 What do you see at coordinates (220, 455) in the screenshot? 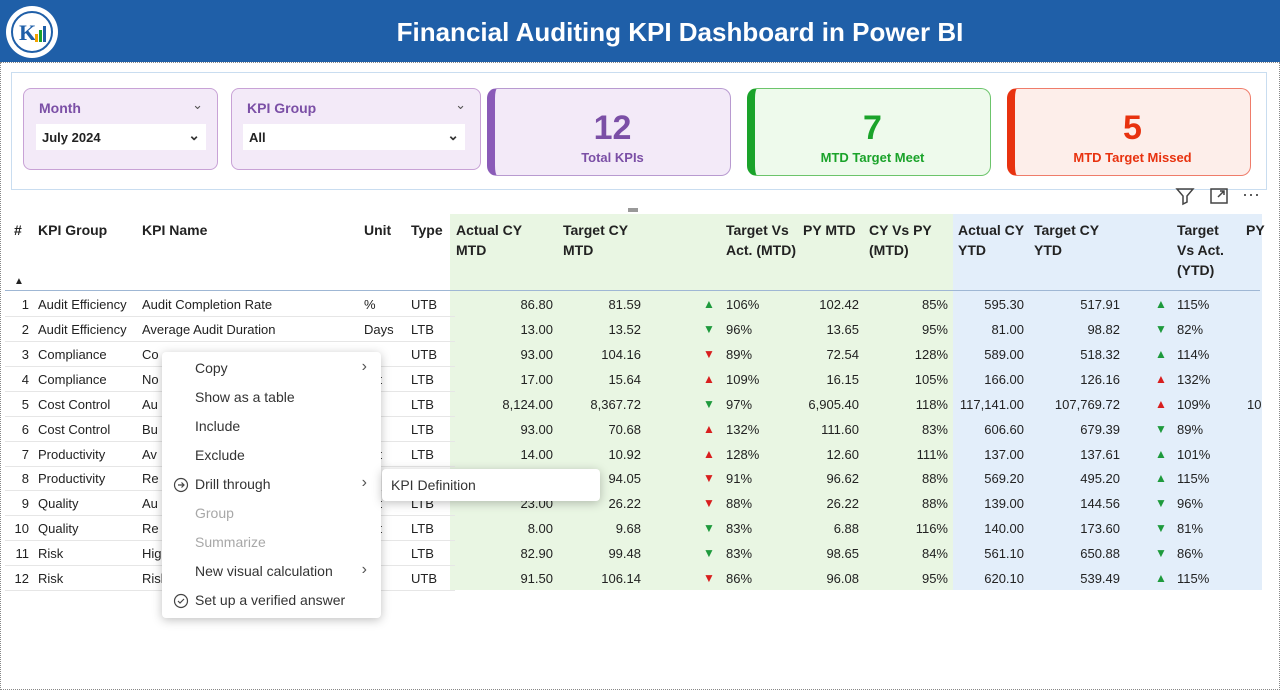
I see `menu-item-exclude: Exclude` at bounding box center [220, 455].